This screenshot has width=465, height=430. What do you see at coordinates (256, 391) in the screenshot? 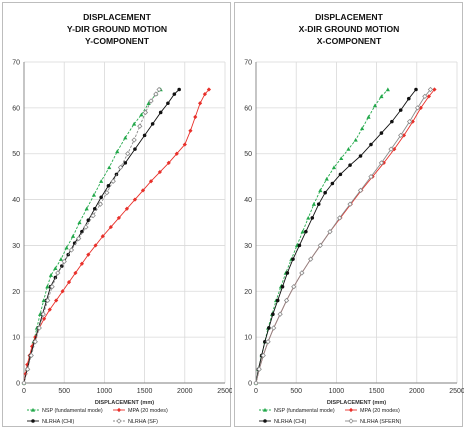
I see `x-tick-label: 0` at bounding box center [256, 391].